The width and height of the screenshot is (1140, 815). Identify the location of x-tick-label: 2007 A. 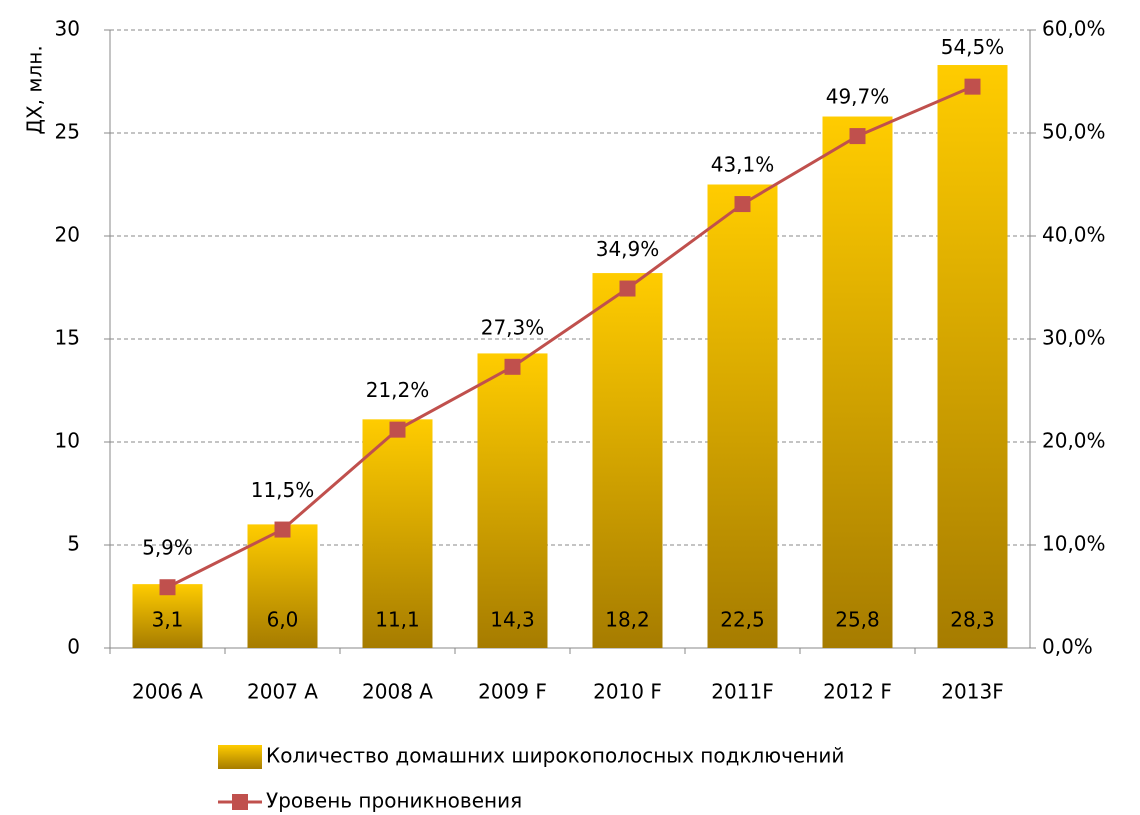
(282, 692).